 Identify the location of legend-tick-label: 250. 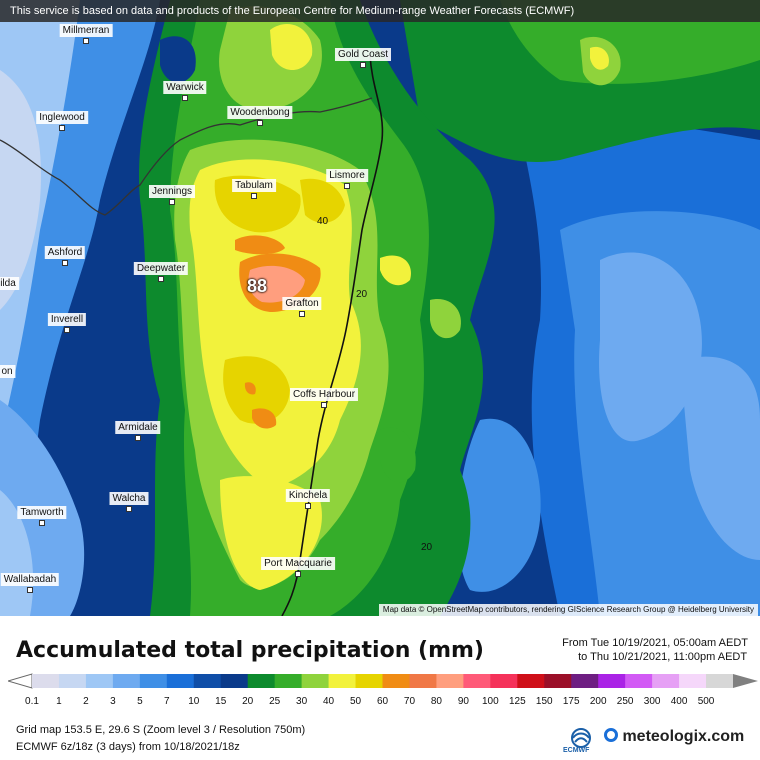
(625, 701).